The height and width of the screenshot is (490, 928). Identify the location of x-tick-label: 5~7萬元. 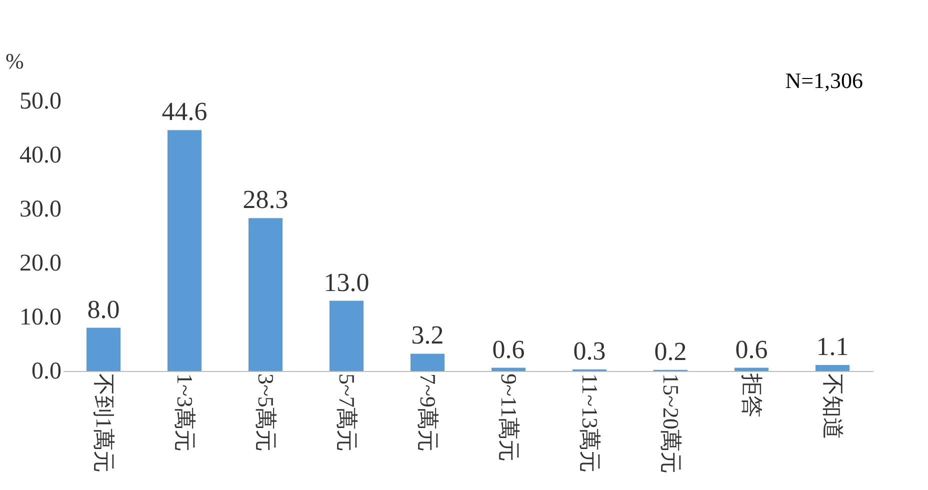
(347, 413).